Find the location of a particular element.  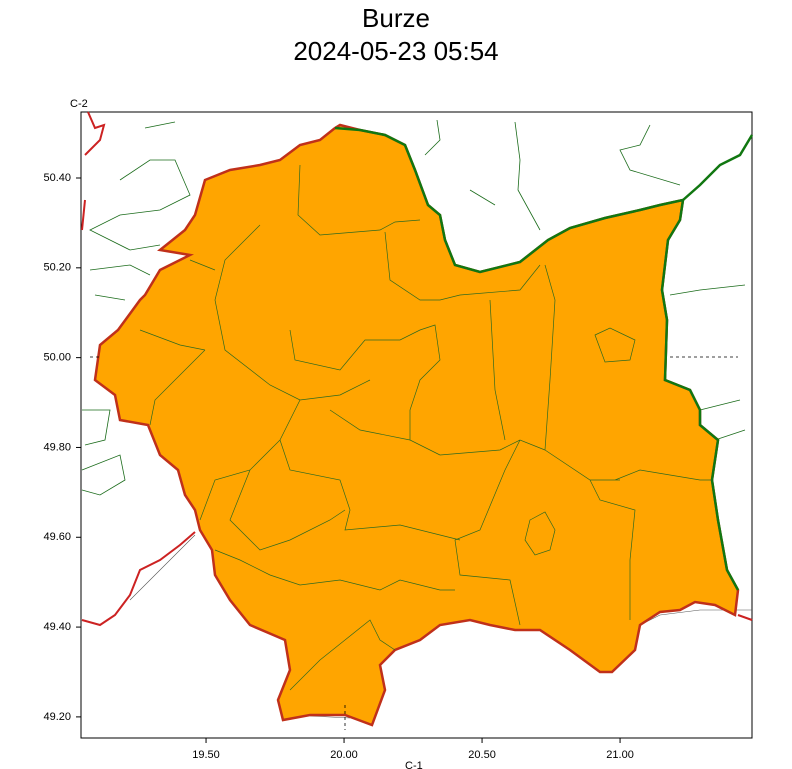

x-axis-label: C-1 is located at coordinates (414, 764).